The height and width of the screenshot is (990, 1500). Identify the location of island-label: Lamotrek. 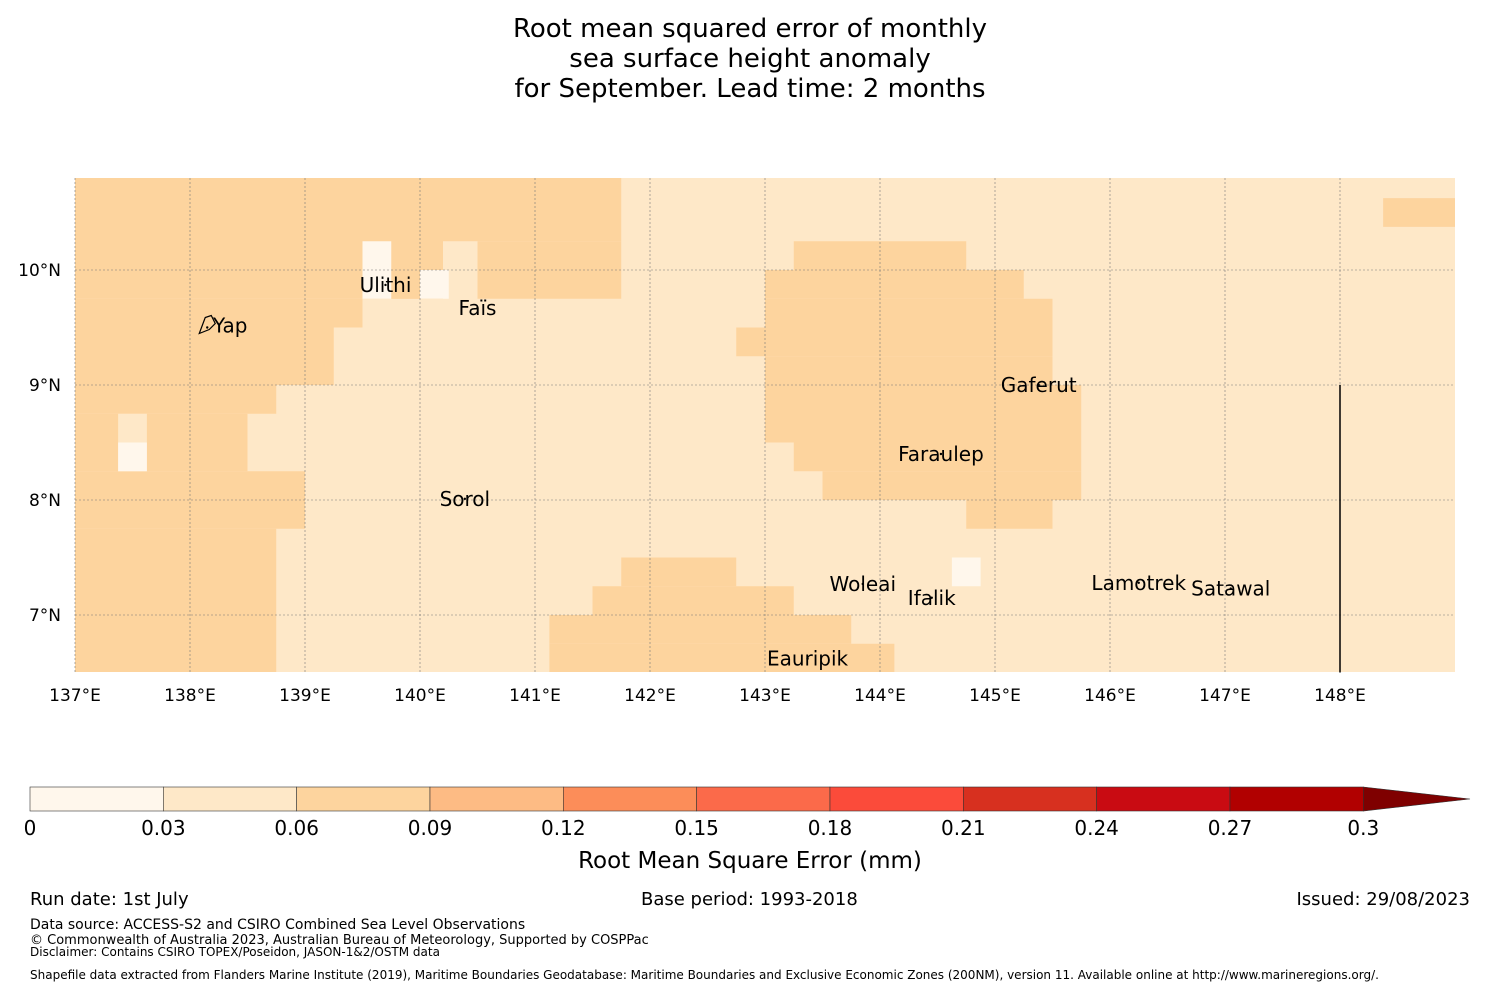
(1138, 583).